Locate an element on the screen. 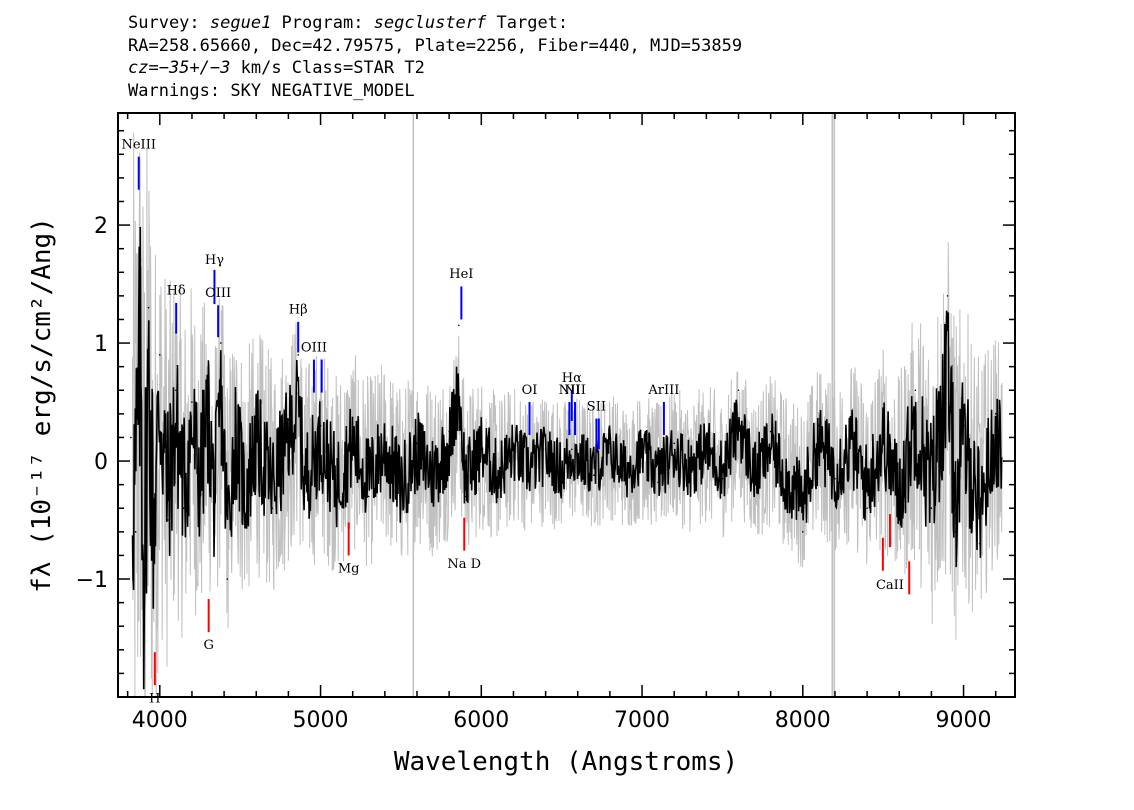  survey-value: segue1 is located at coordinates (240, 23).